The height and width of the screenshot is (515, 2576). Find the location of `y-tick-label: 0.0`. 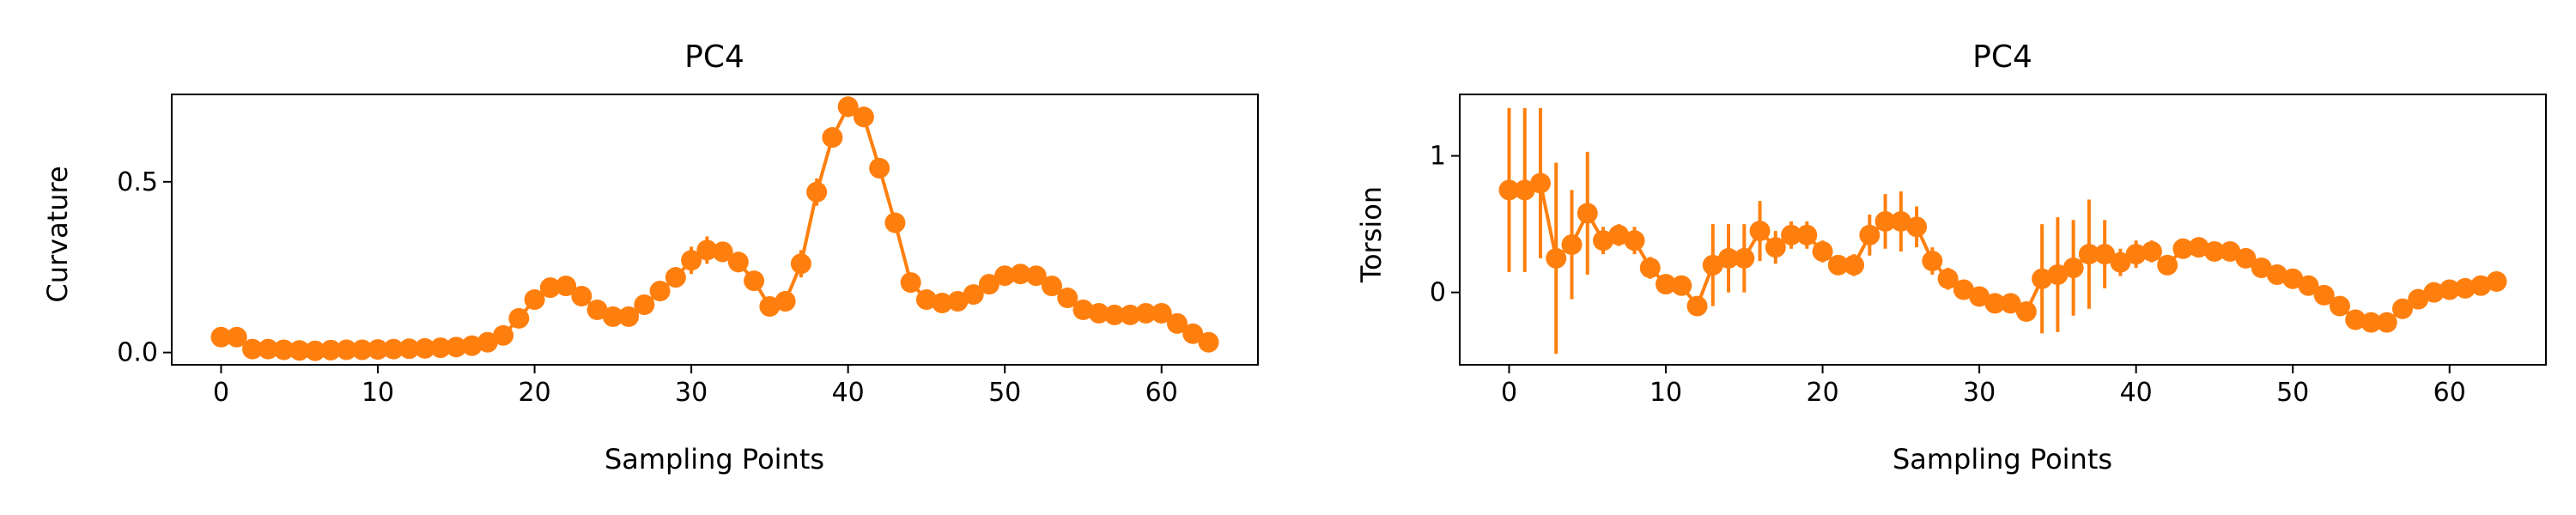

y-tick-label: 0.0 is located at coordinates (137, 353).